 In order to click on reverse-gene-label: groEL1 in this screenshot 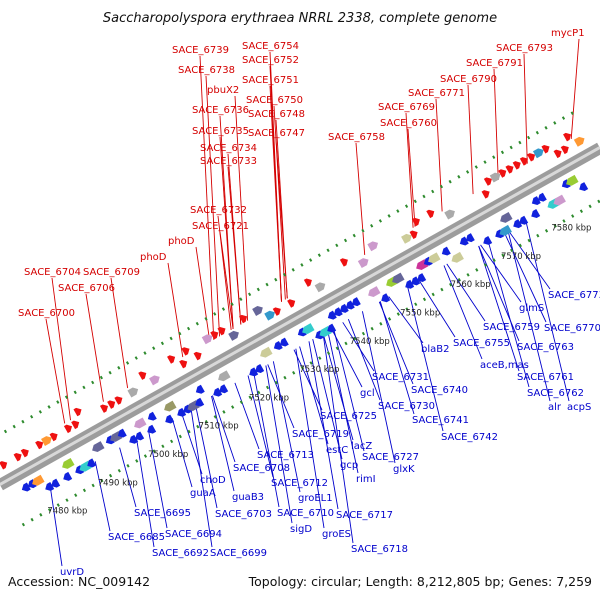, I will do `click(315, 498)`.